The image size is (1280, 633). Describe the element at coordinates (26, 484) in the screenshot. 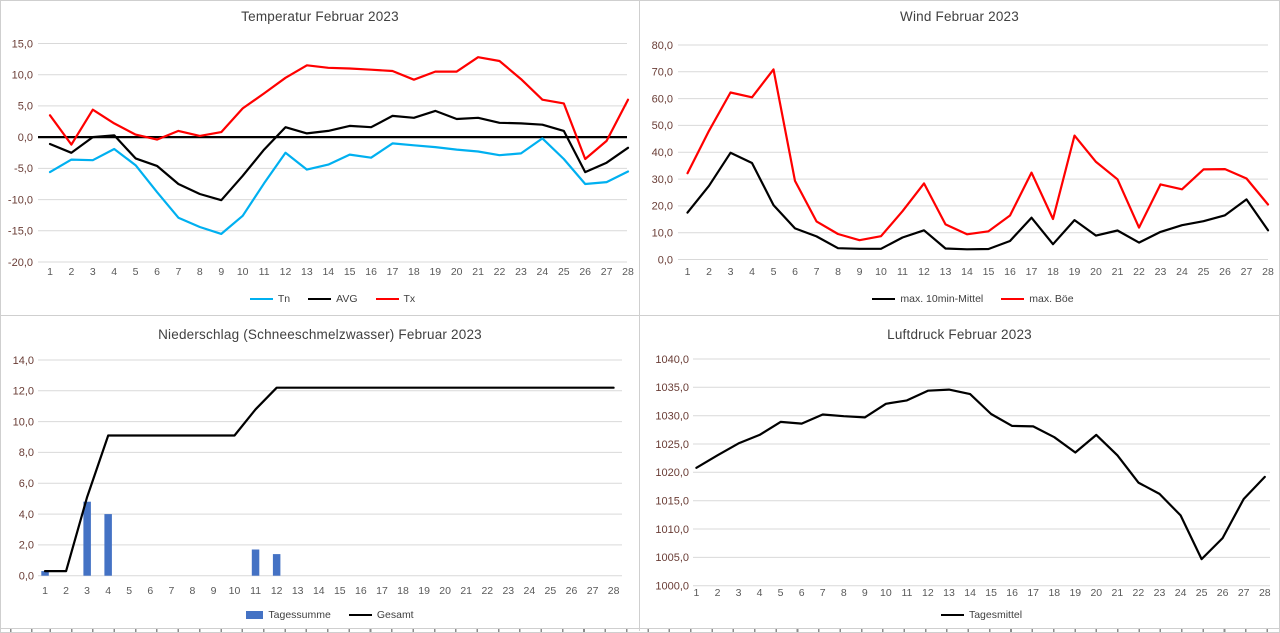

I see `y-tick-label: 6,0` at that location.